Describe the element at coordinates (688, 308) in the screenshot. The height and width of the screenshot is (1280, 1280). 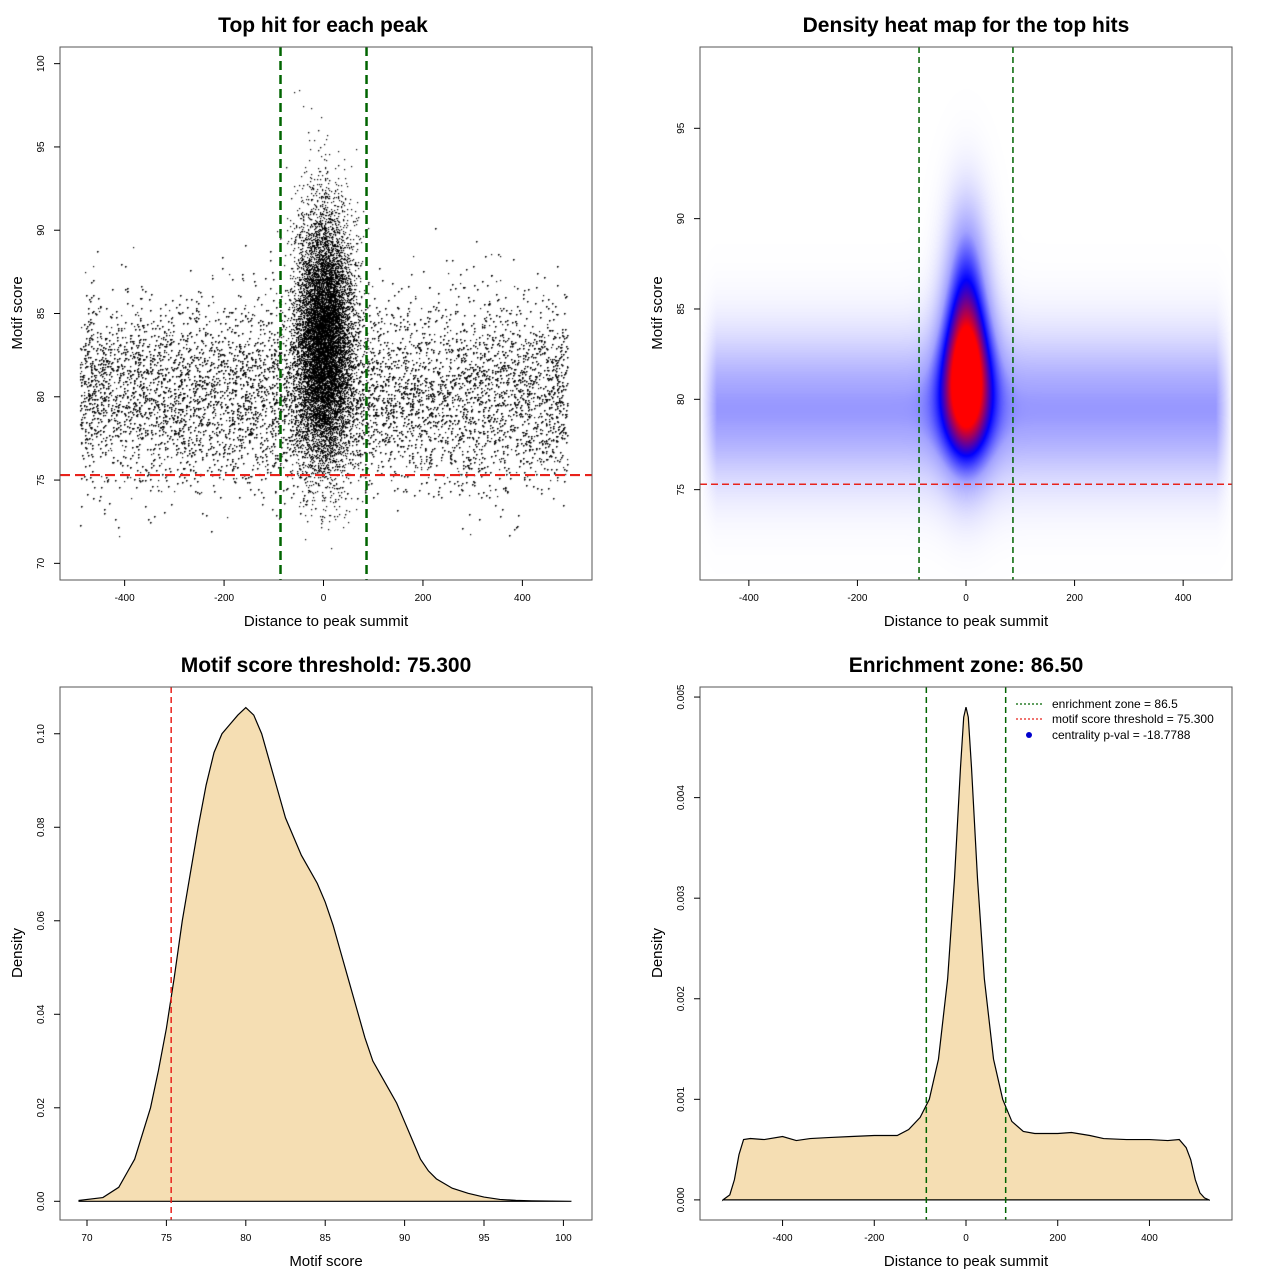
I see `heatmap-y-axis: 75 80 85 90 95` at that location.